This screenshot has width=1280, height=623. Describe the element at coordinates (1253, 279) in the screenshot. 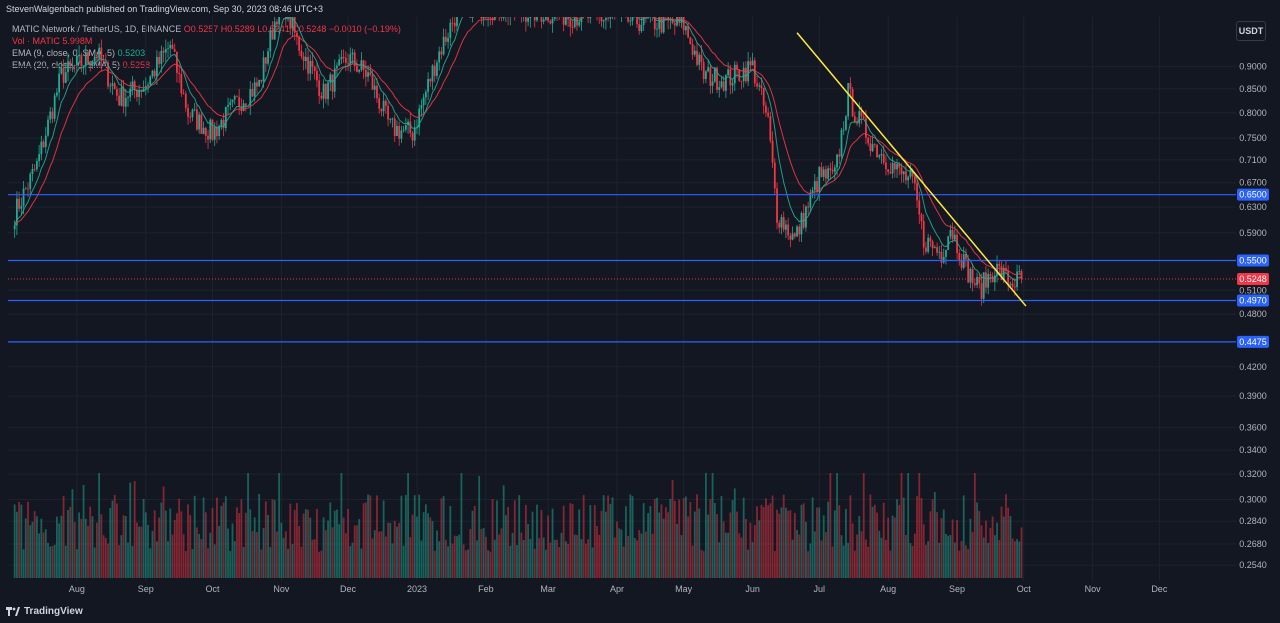

I see `last-price-label: 0.5248` at that location.